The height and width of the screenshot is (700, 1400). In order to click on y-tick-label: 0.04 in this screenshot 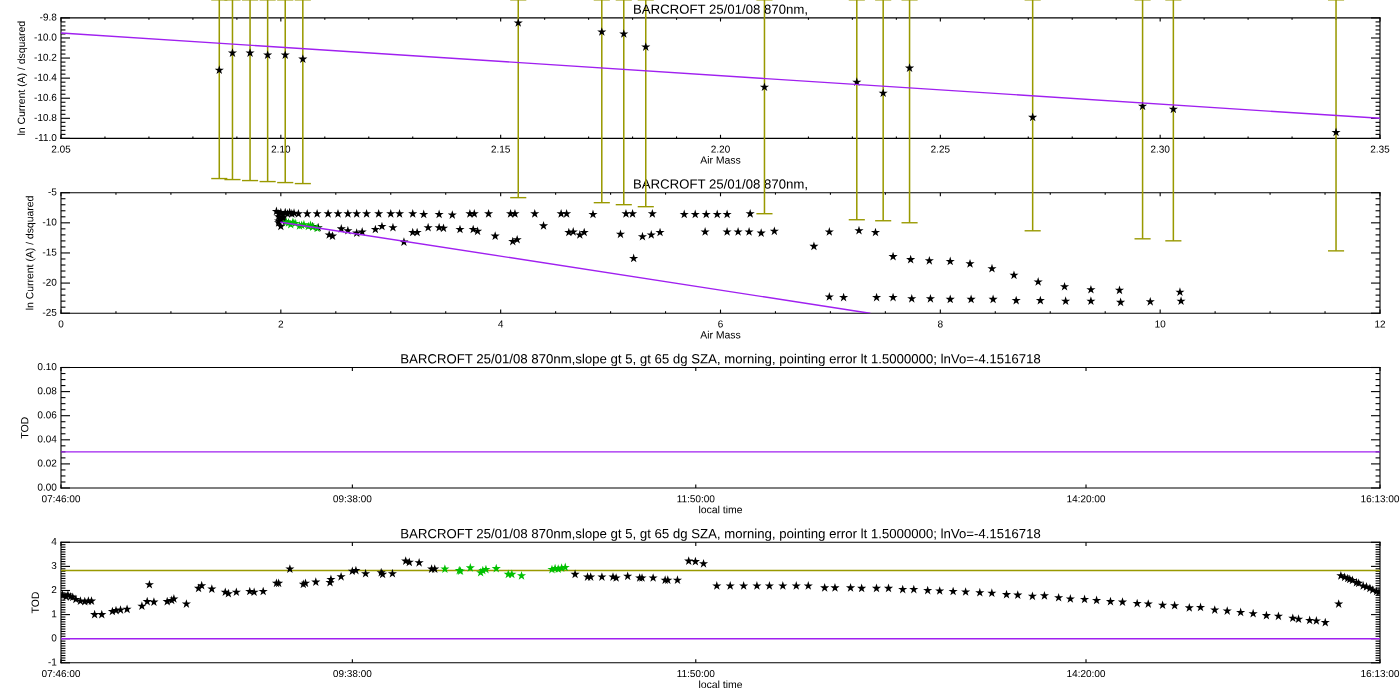, I will do `click(47, 439)`.